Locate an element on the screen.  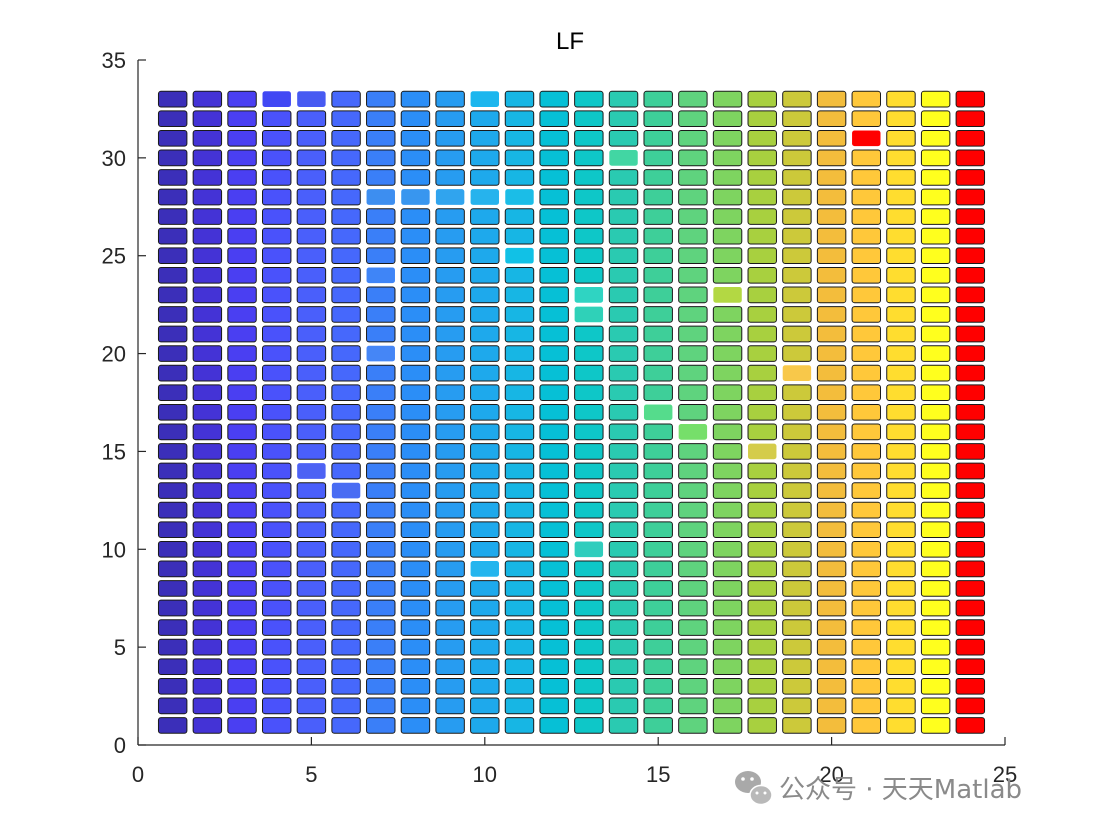
cell-c18-r12 is located at coordinates (762, 510).